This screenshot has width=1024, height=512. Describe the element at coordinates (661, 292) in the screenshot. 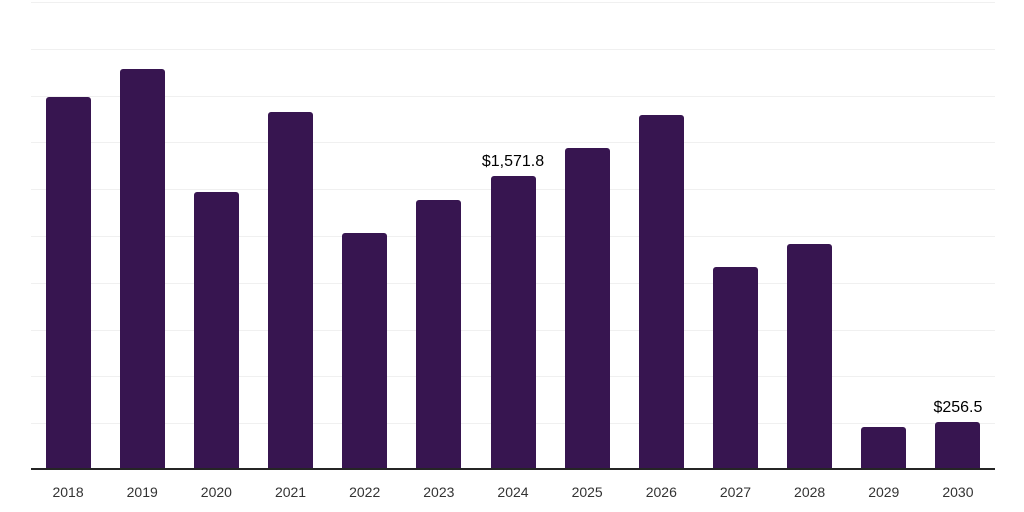

I see `bar-2026` at that location.